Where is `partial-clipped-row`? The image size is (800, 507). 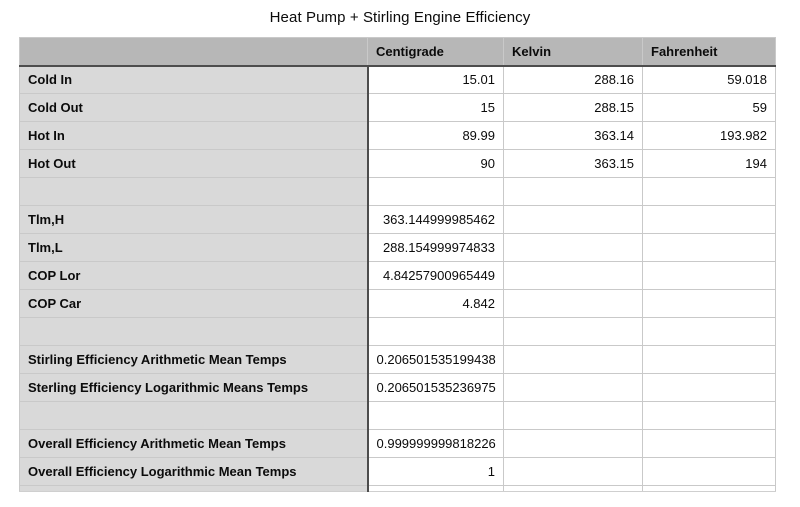 partial-clipped-row is located at coordinates (397, 488).